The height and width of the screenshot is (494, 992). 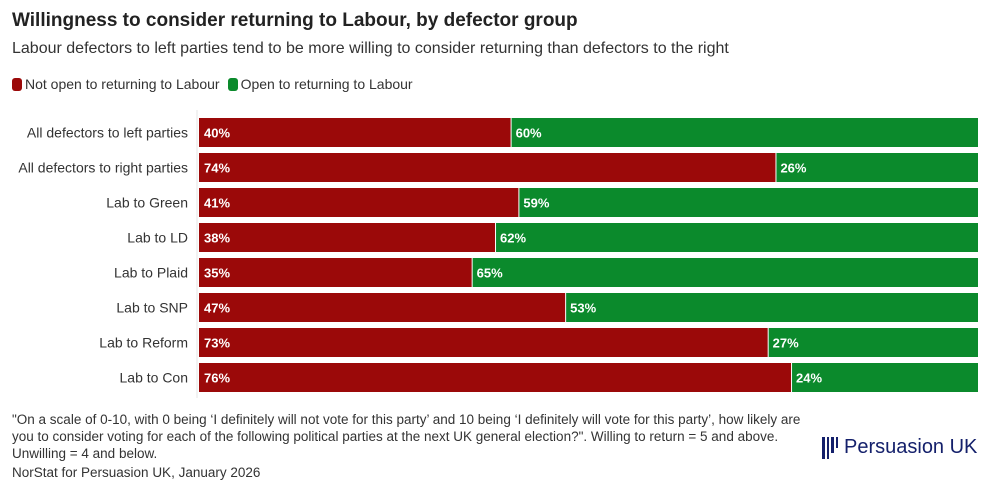 I want to click on legend-label: Not open to returning to Labour, so click(x=122, y=84).